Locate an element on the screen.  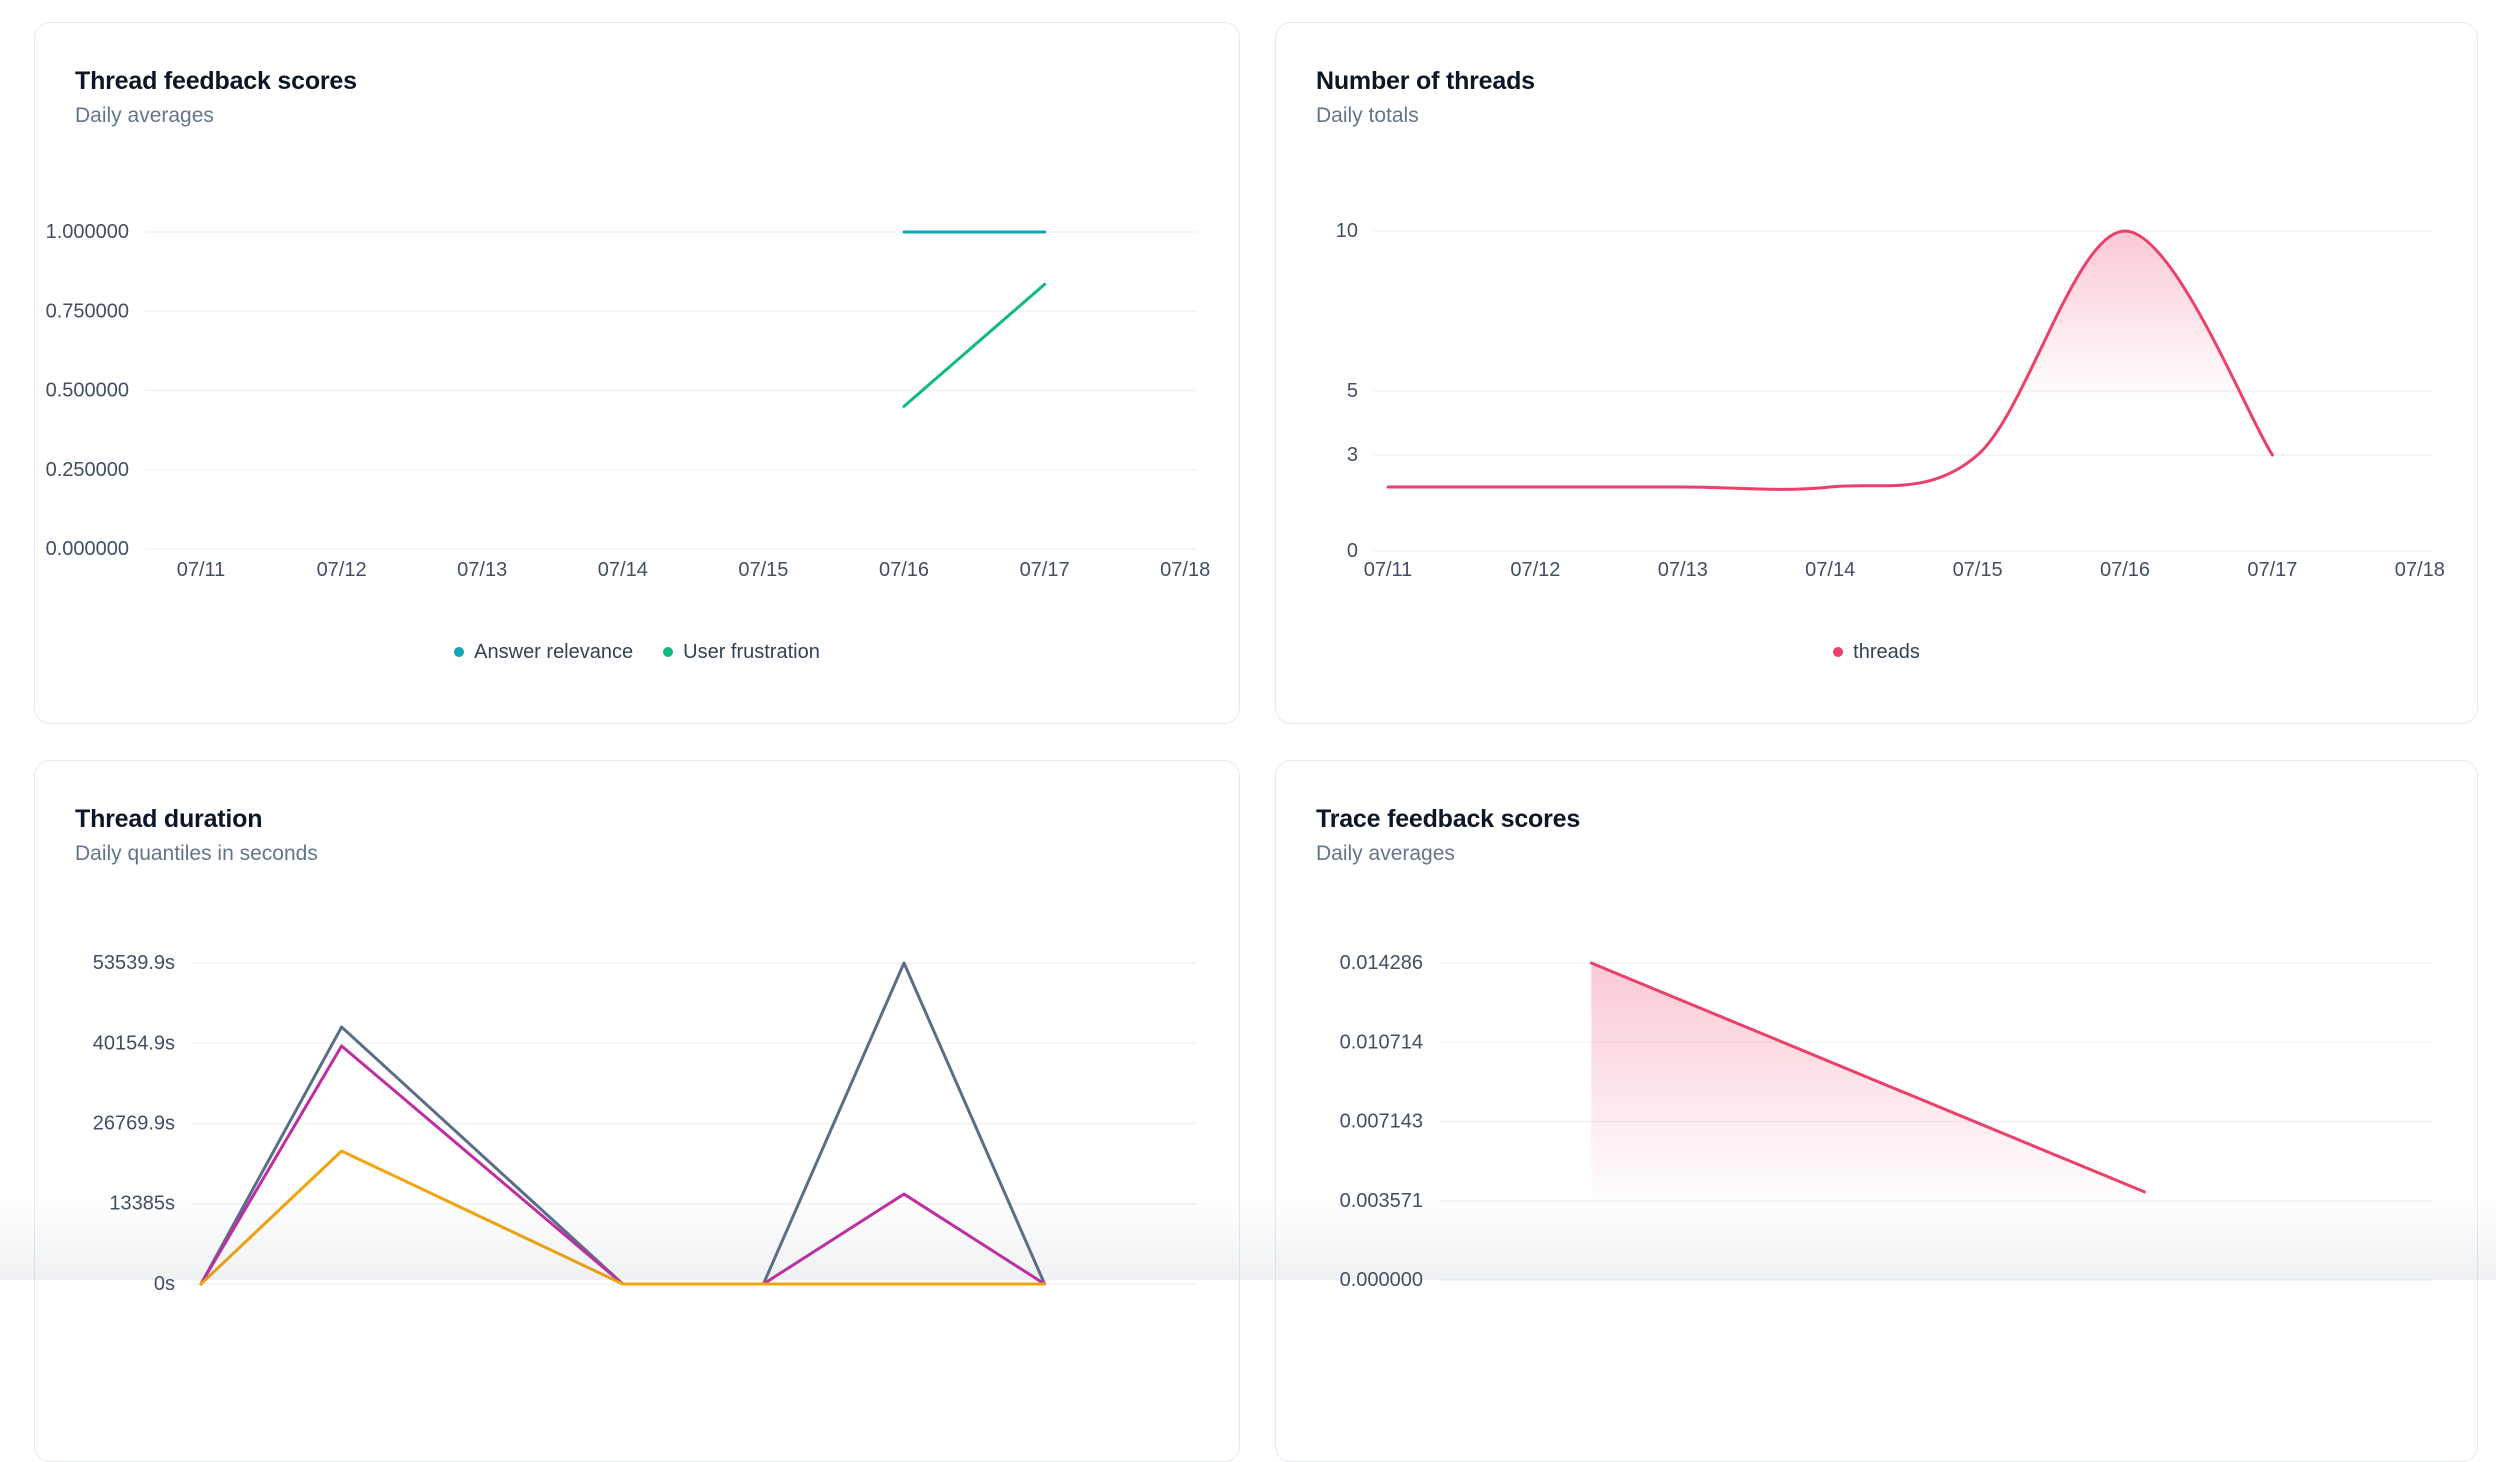
y-axis-tick-label: 1.000000 is located at coordinates (87, 232).